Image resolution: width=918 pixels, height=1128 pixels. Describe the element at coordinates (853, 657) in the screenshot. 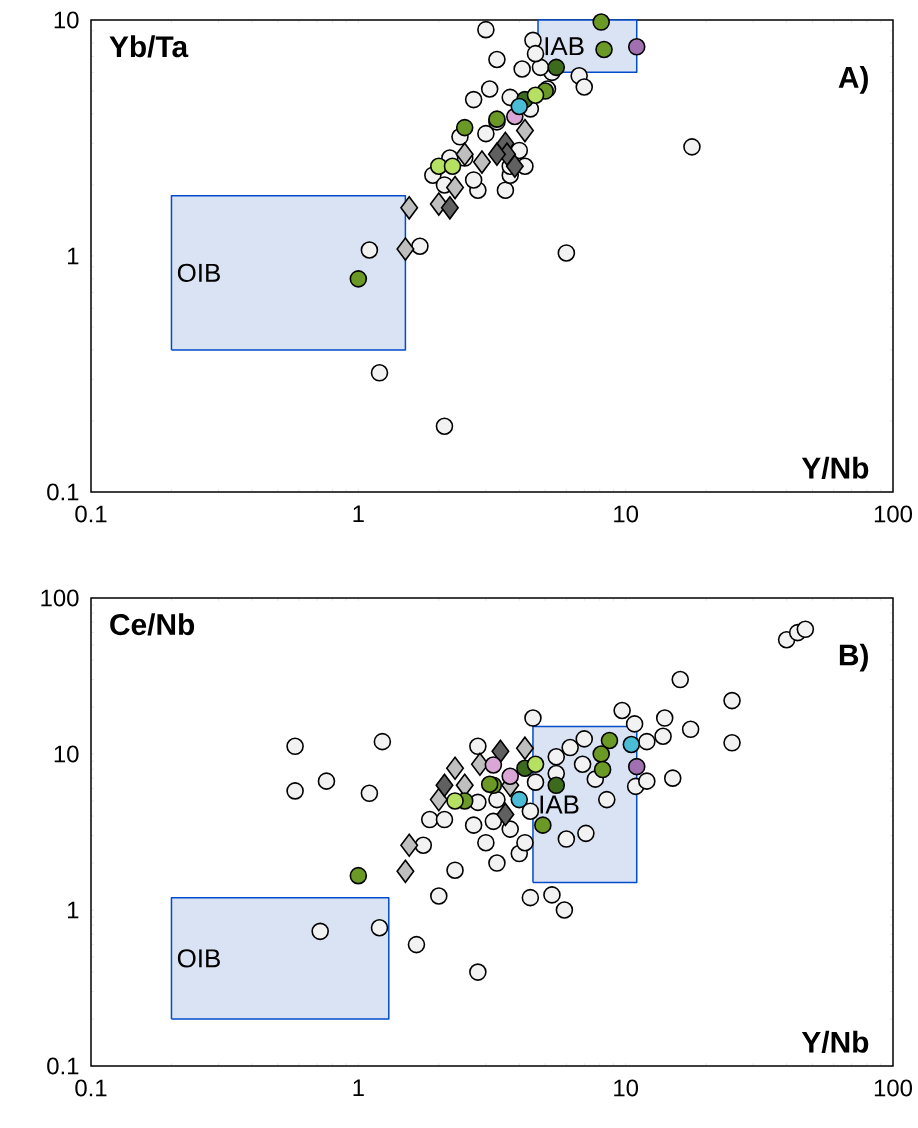

I see `text: B)` at that location.